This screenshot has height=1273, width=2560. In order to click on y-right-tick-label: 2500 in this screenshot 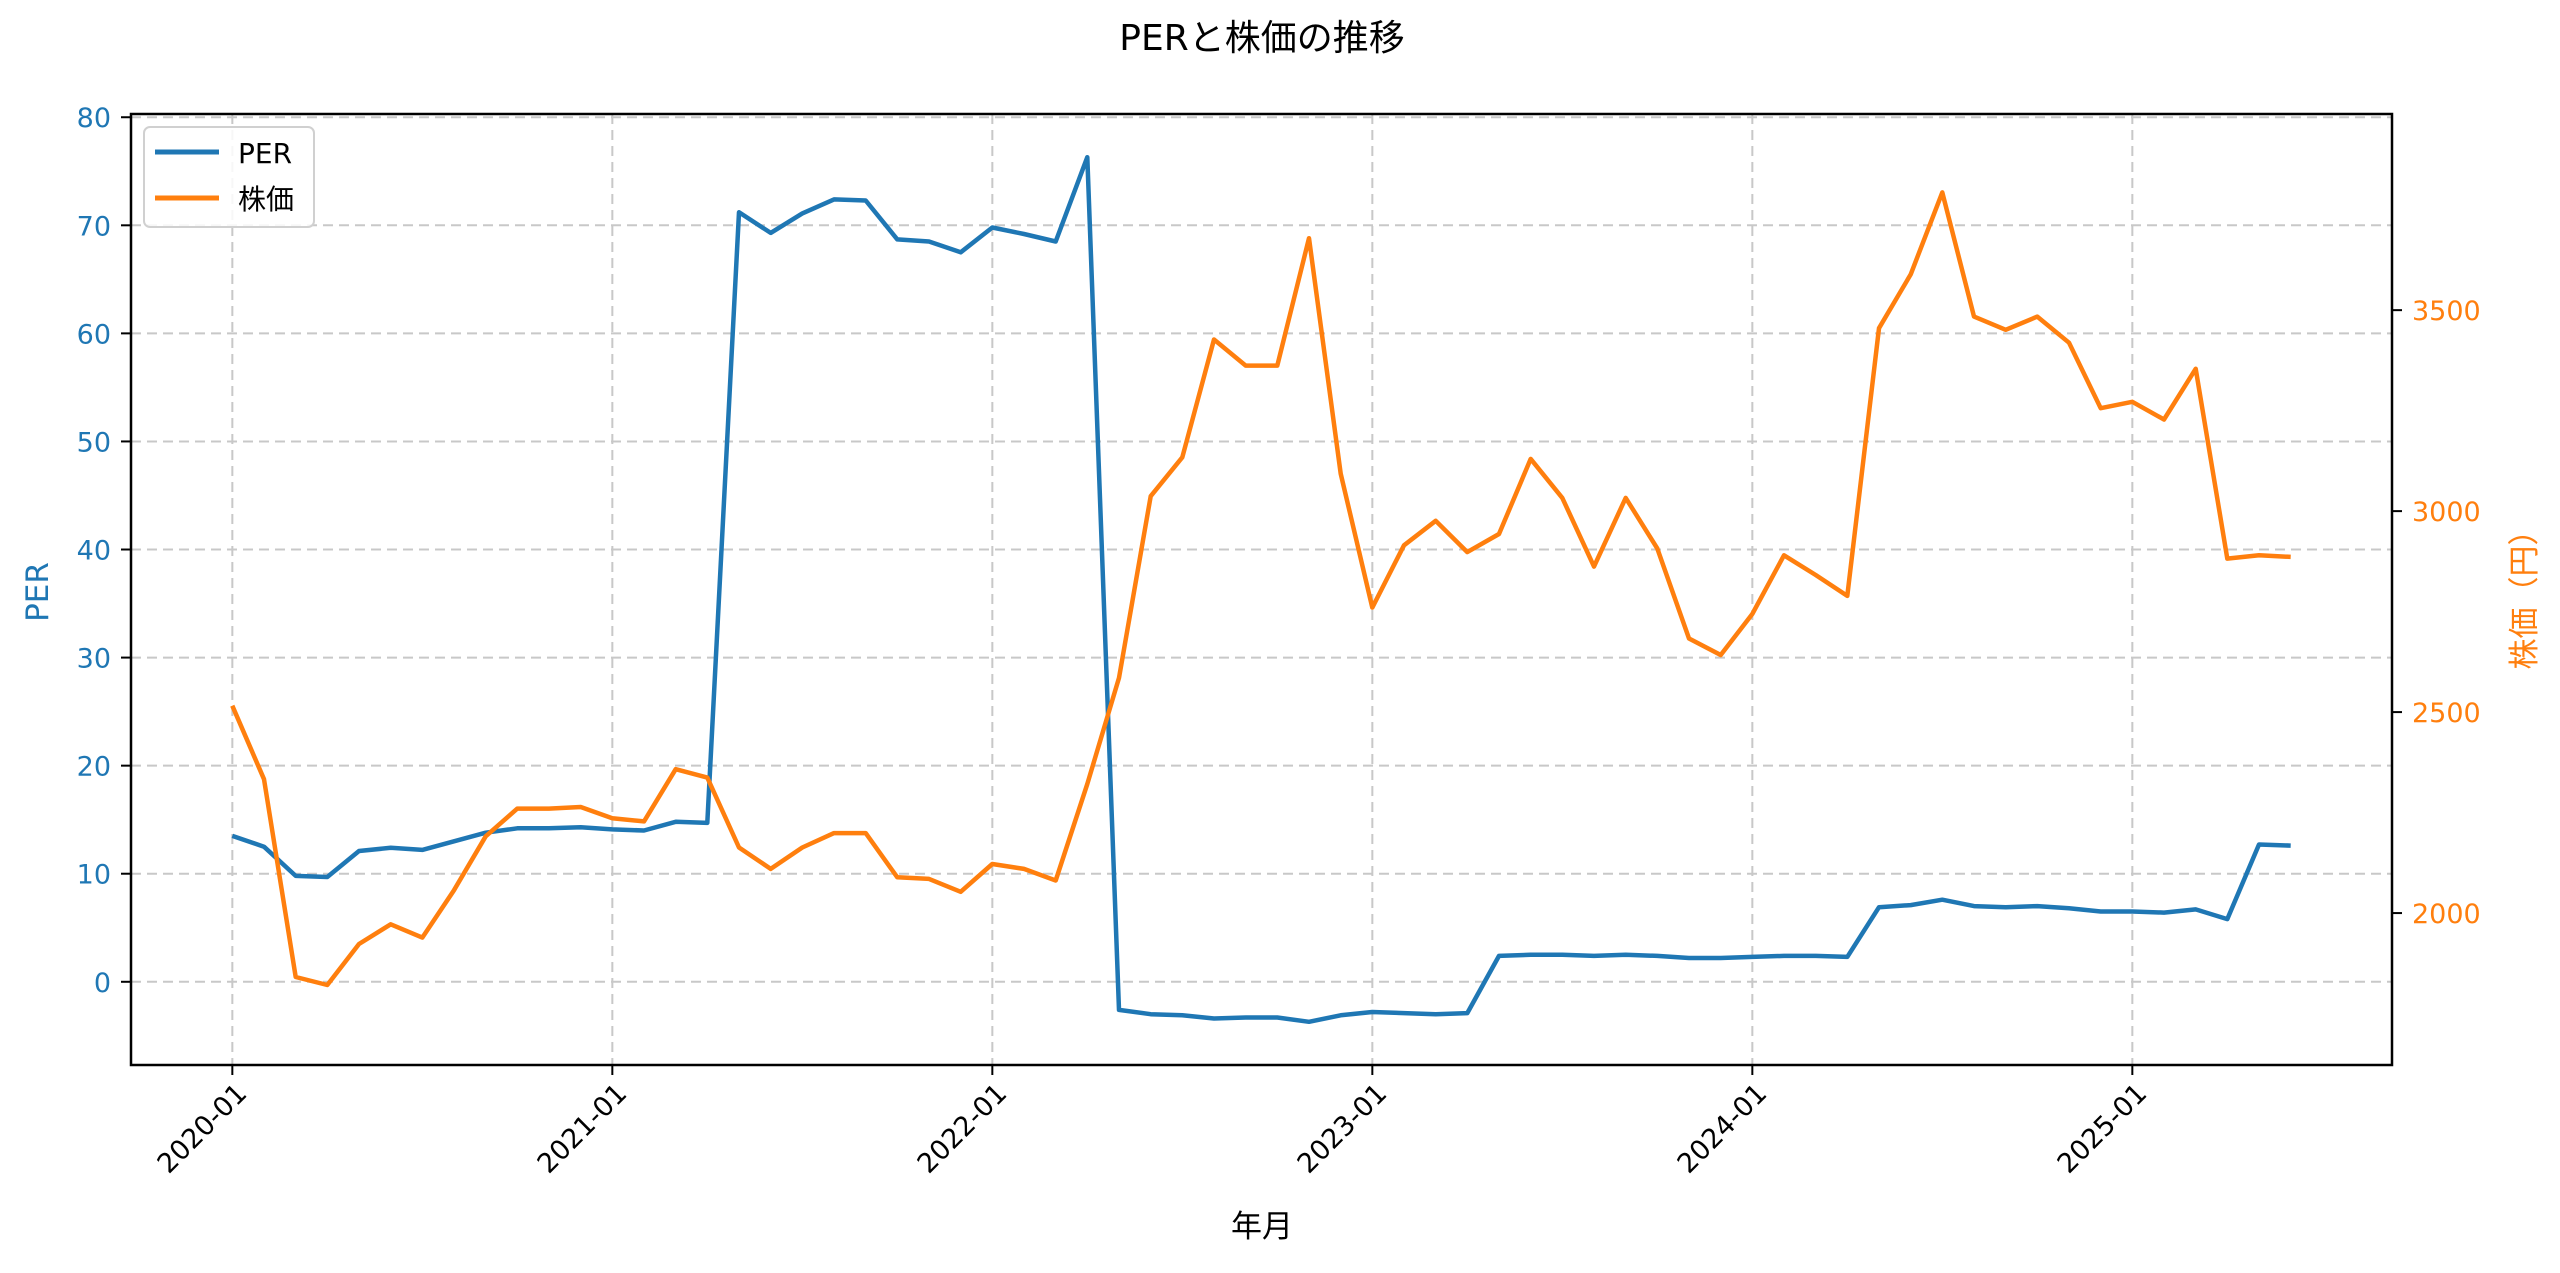, I will do `click(2446, 713)`.